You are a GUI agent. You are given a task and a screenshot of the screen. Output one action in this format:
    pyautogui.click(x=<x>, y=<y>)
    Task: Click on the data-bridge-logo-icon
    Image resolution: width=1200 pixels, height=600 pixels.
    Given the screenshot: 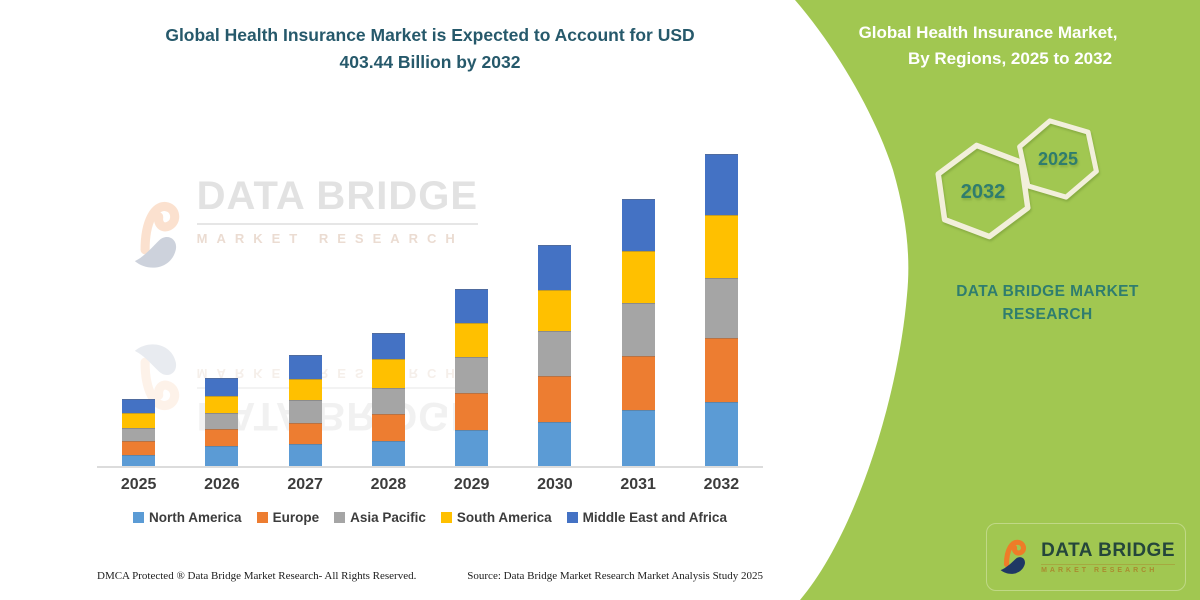 What is the action you would take?
    pyautogui.click(x=1013, y=556)
    